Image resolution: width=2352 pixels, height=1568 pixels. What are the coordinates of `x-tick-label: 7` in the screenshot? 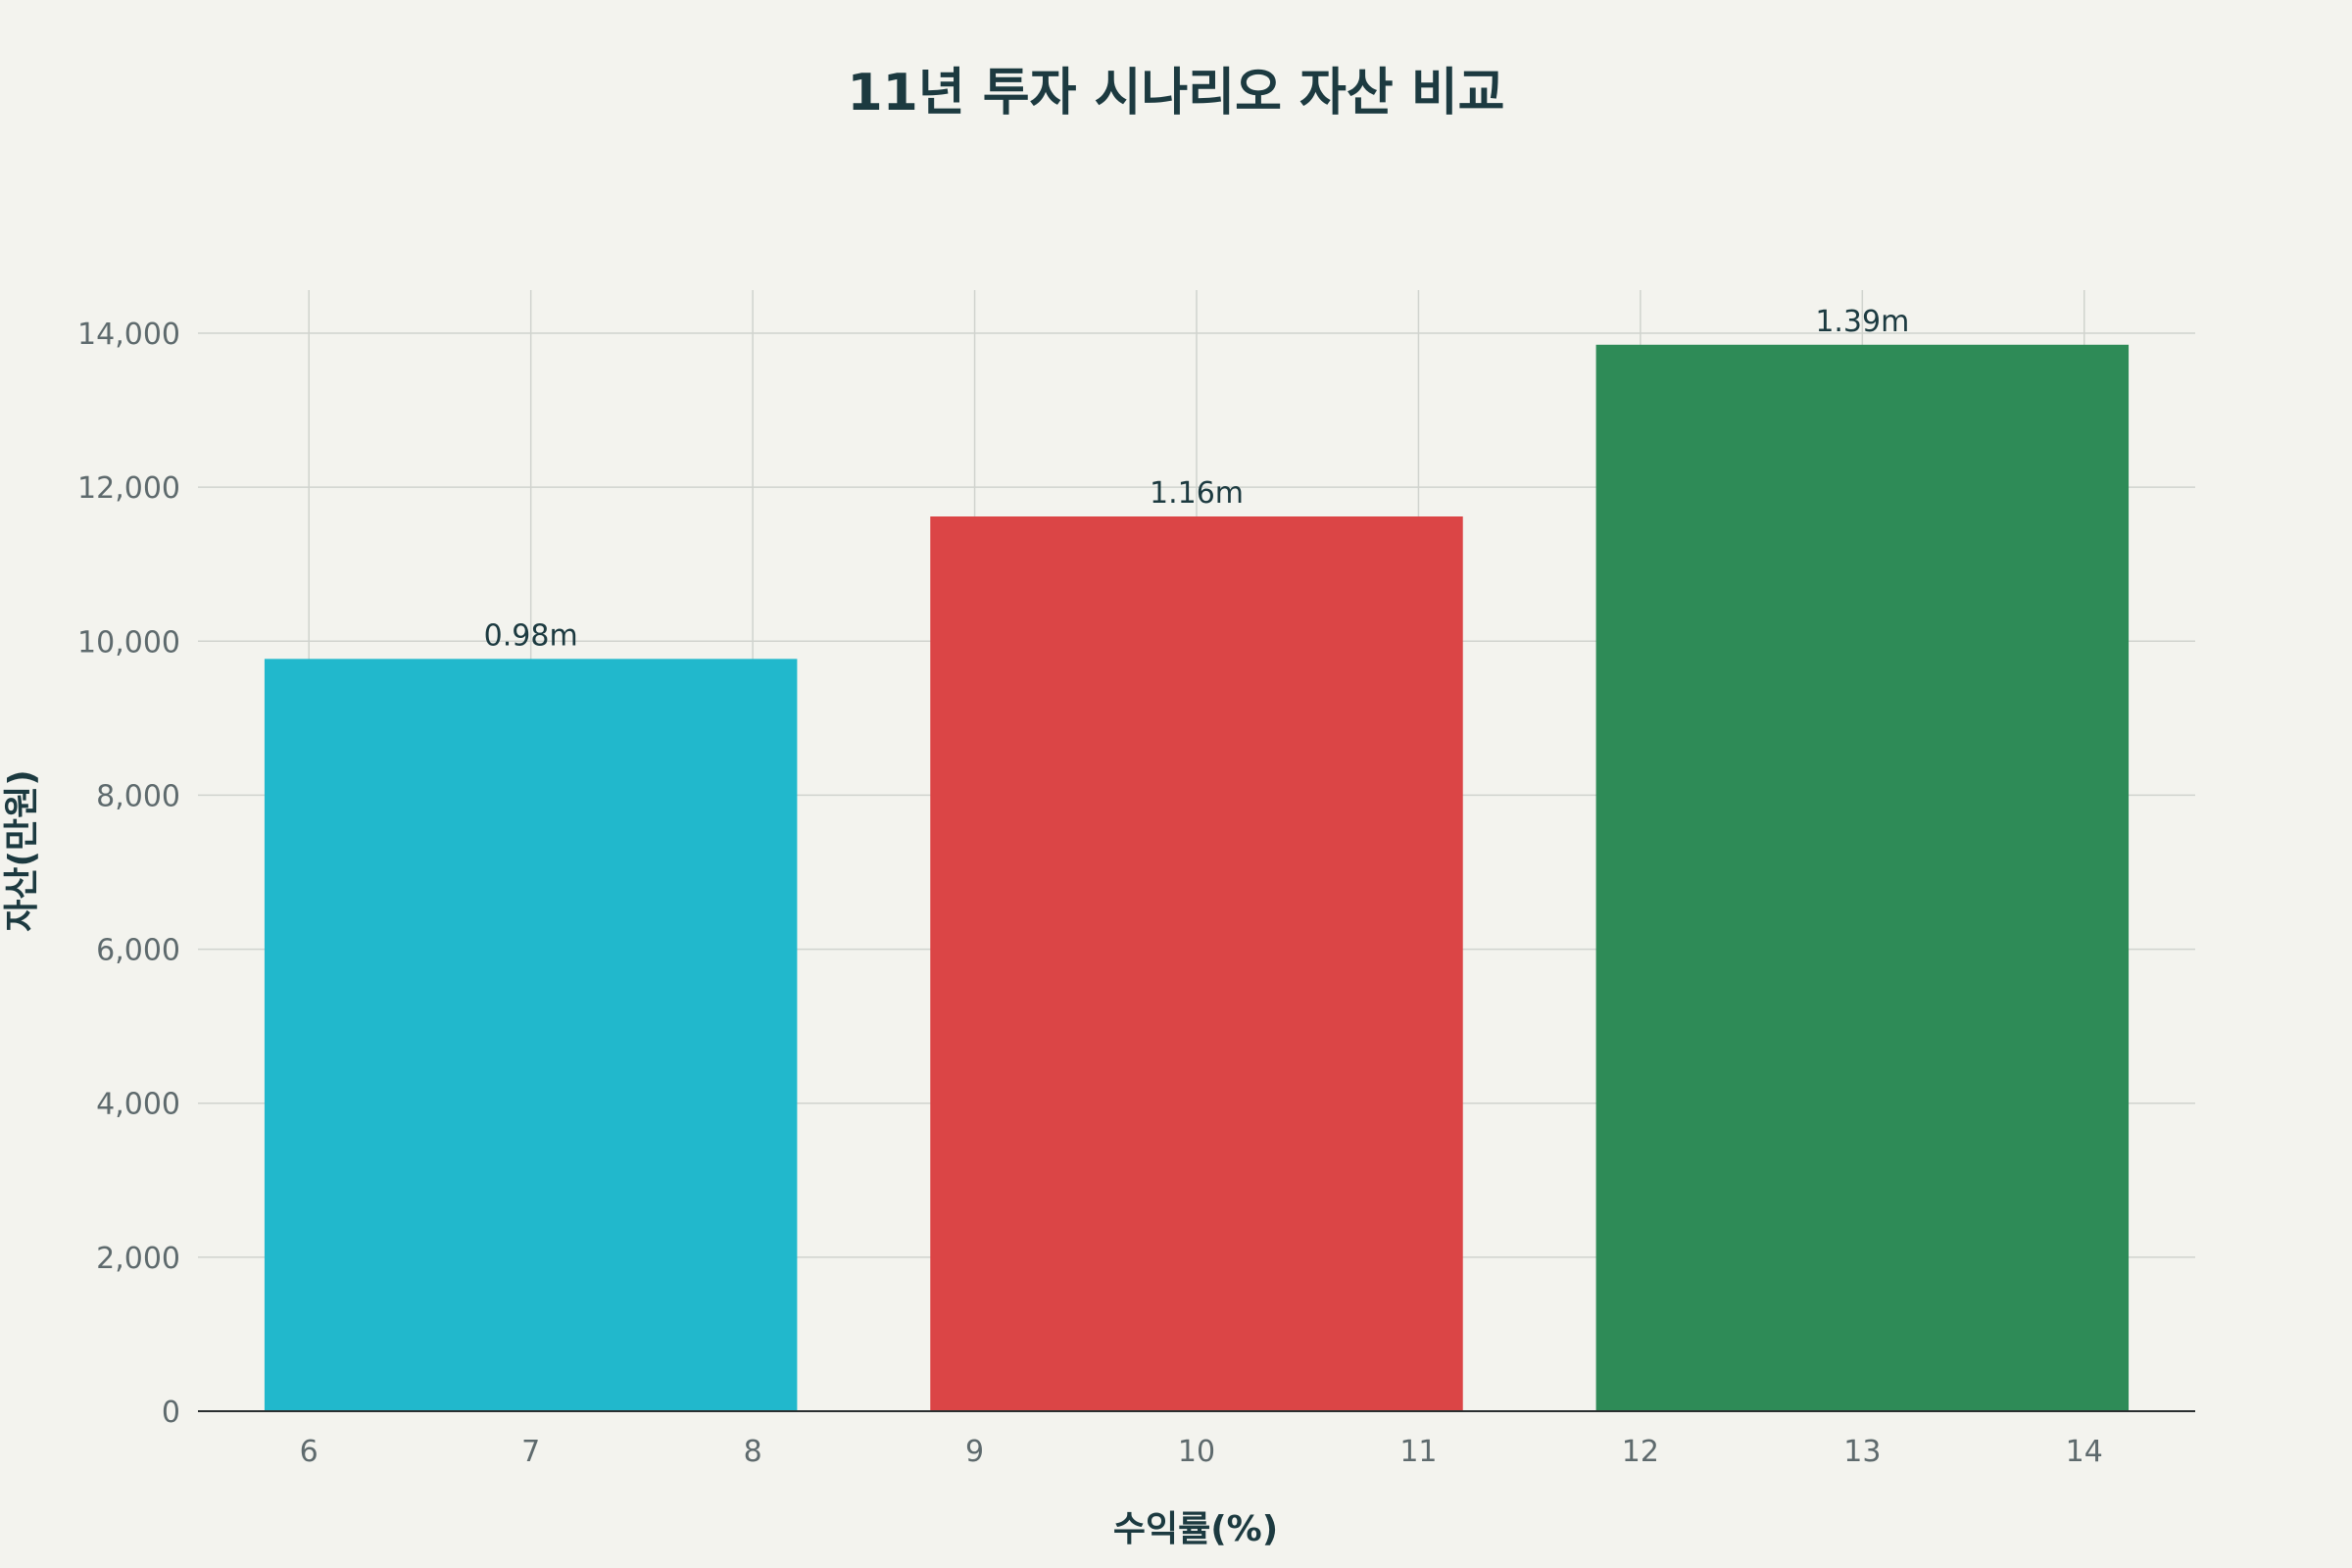 It's located at (530, 1452).